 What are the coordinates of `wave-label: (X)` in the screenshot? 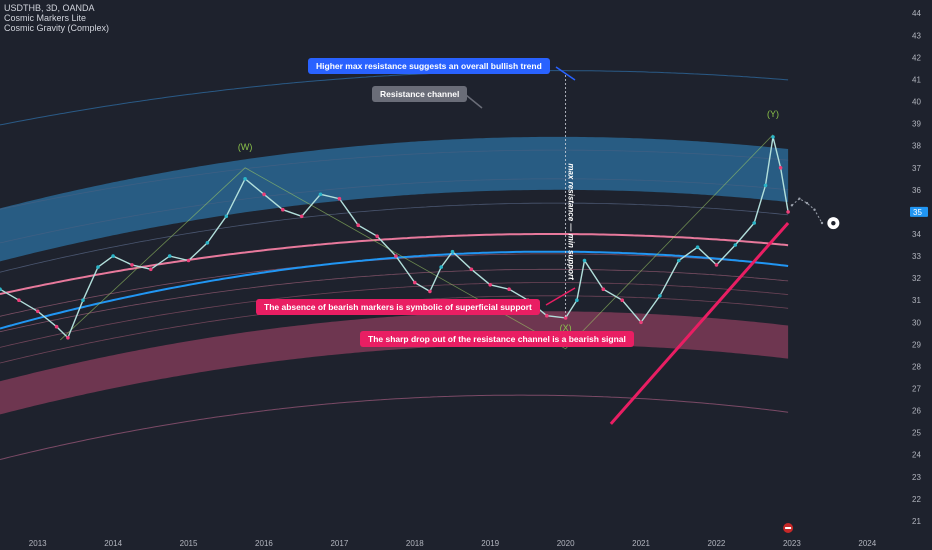 It's located at (566, 328).